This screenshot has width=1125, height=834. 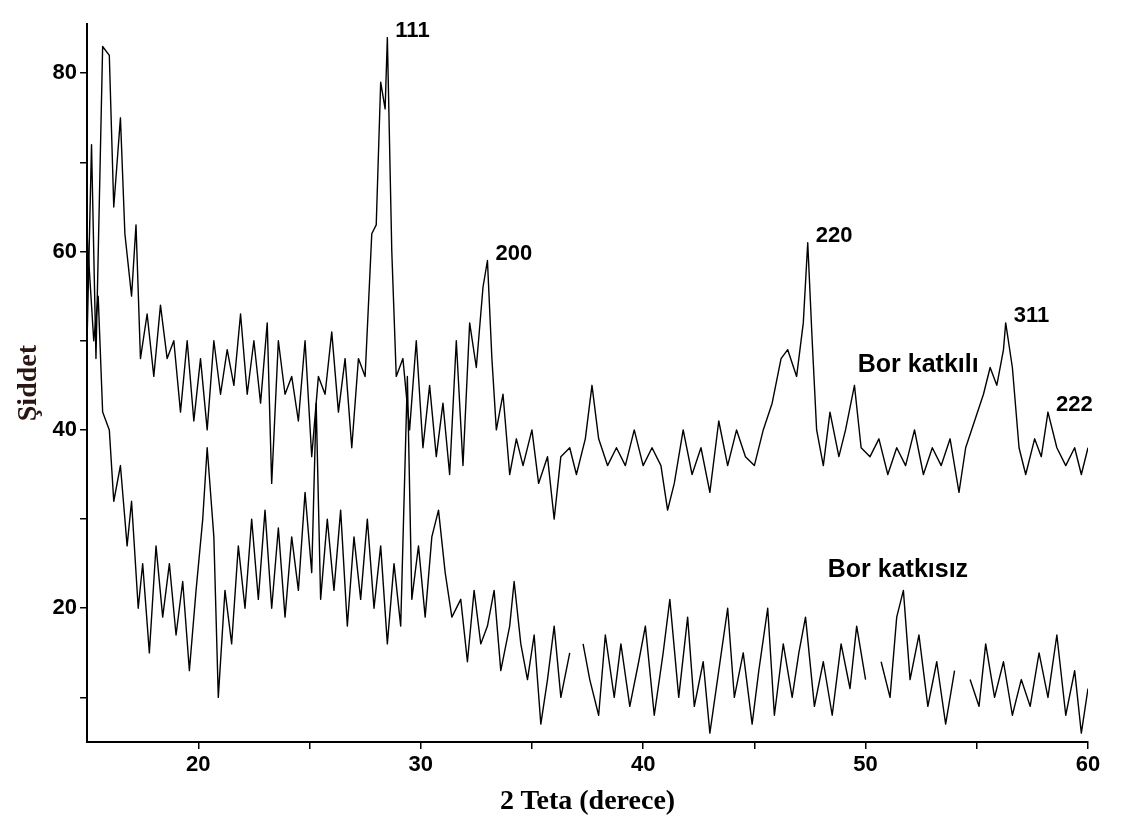 What do you see at coordinates (412, 29) in the screenshot?
I see `annotation: 111` at bounding box center [412, 29].